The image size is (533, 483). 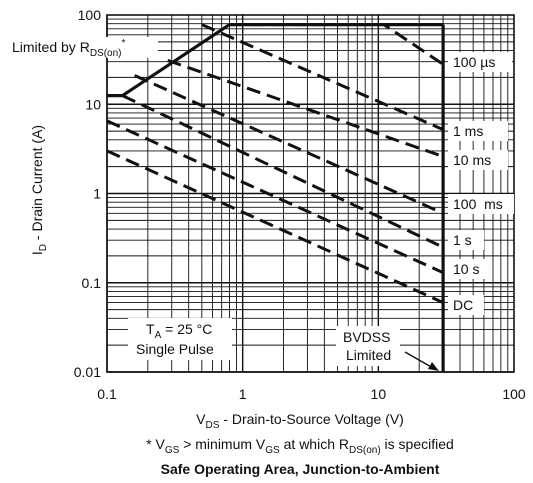 What do you see at coordinates (368, 346) in the screenshot?
I see `label-box-bvdss` at bounding box center [368, 346].